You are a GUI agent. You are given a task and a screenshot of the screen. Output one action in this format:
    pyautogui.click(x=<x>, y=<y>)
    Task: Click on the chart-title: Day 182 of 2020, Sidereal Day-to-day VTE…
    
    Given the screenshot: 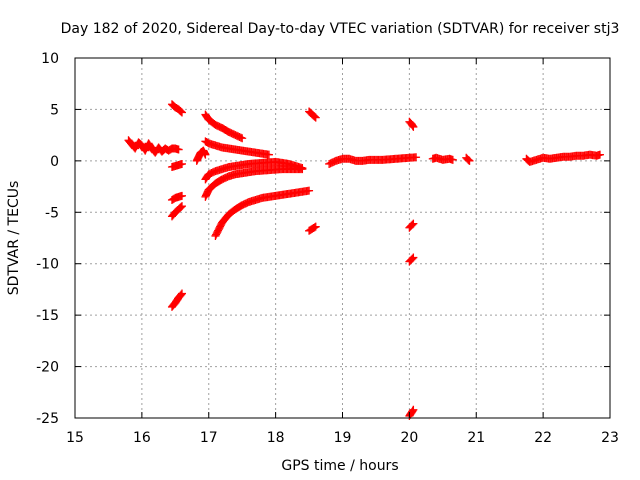 What is the action you would take?
    pyautogui.click(x=340, y=29)
    